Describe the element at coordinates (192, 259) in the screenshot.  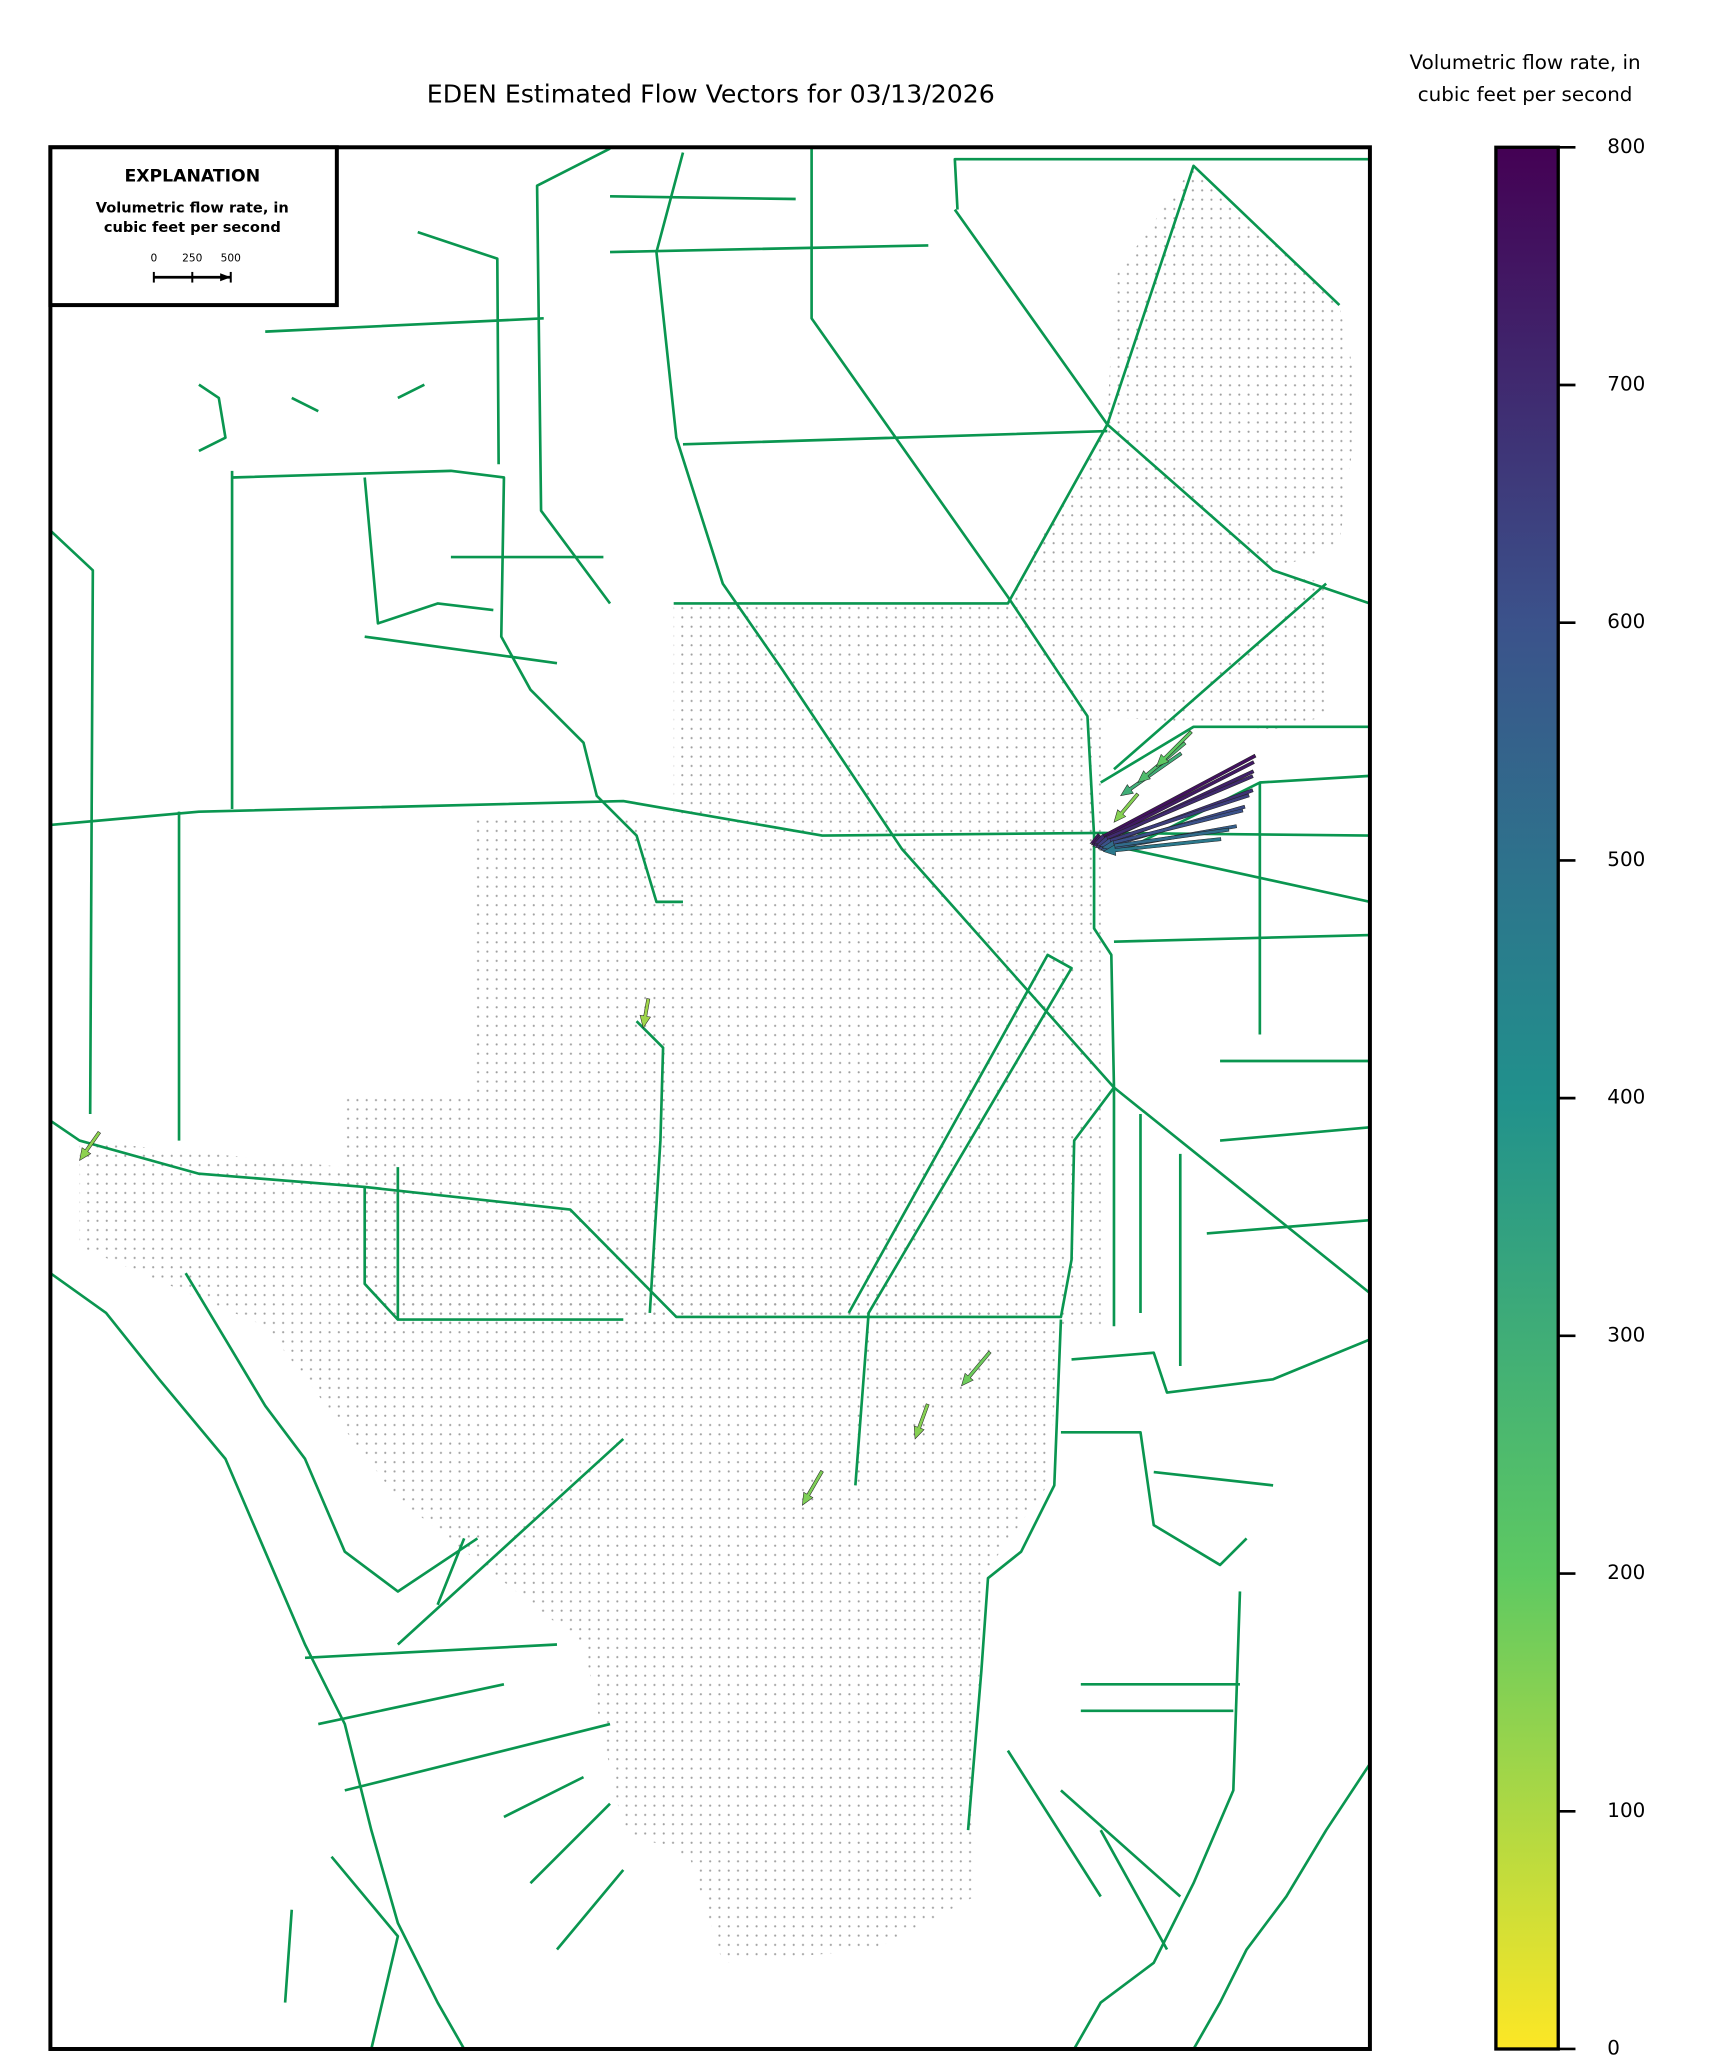
I see `scale-tick-label: 250` at that location.